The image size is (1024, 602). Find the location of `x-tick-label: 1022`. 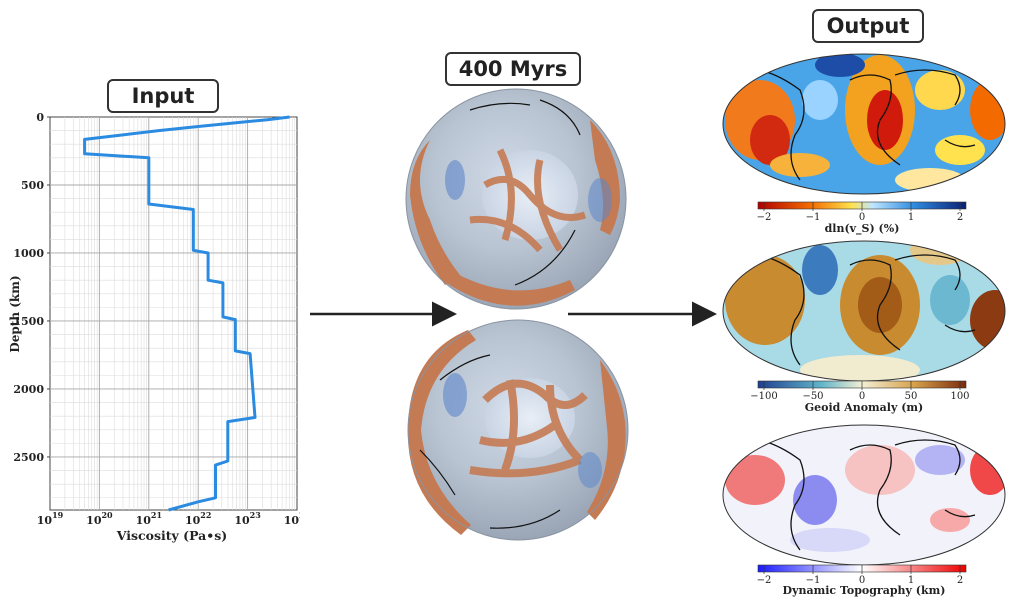

x-tick-label: 1022 is located at coordinates (198, 518).